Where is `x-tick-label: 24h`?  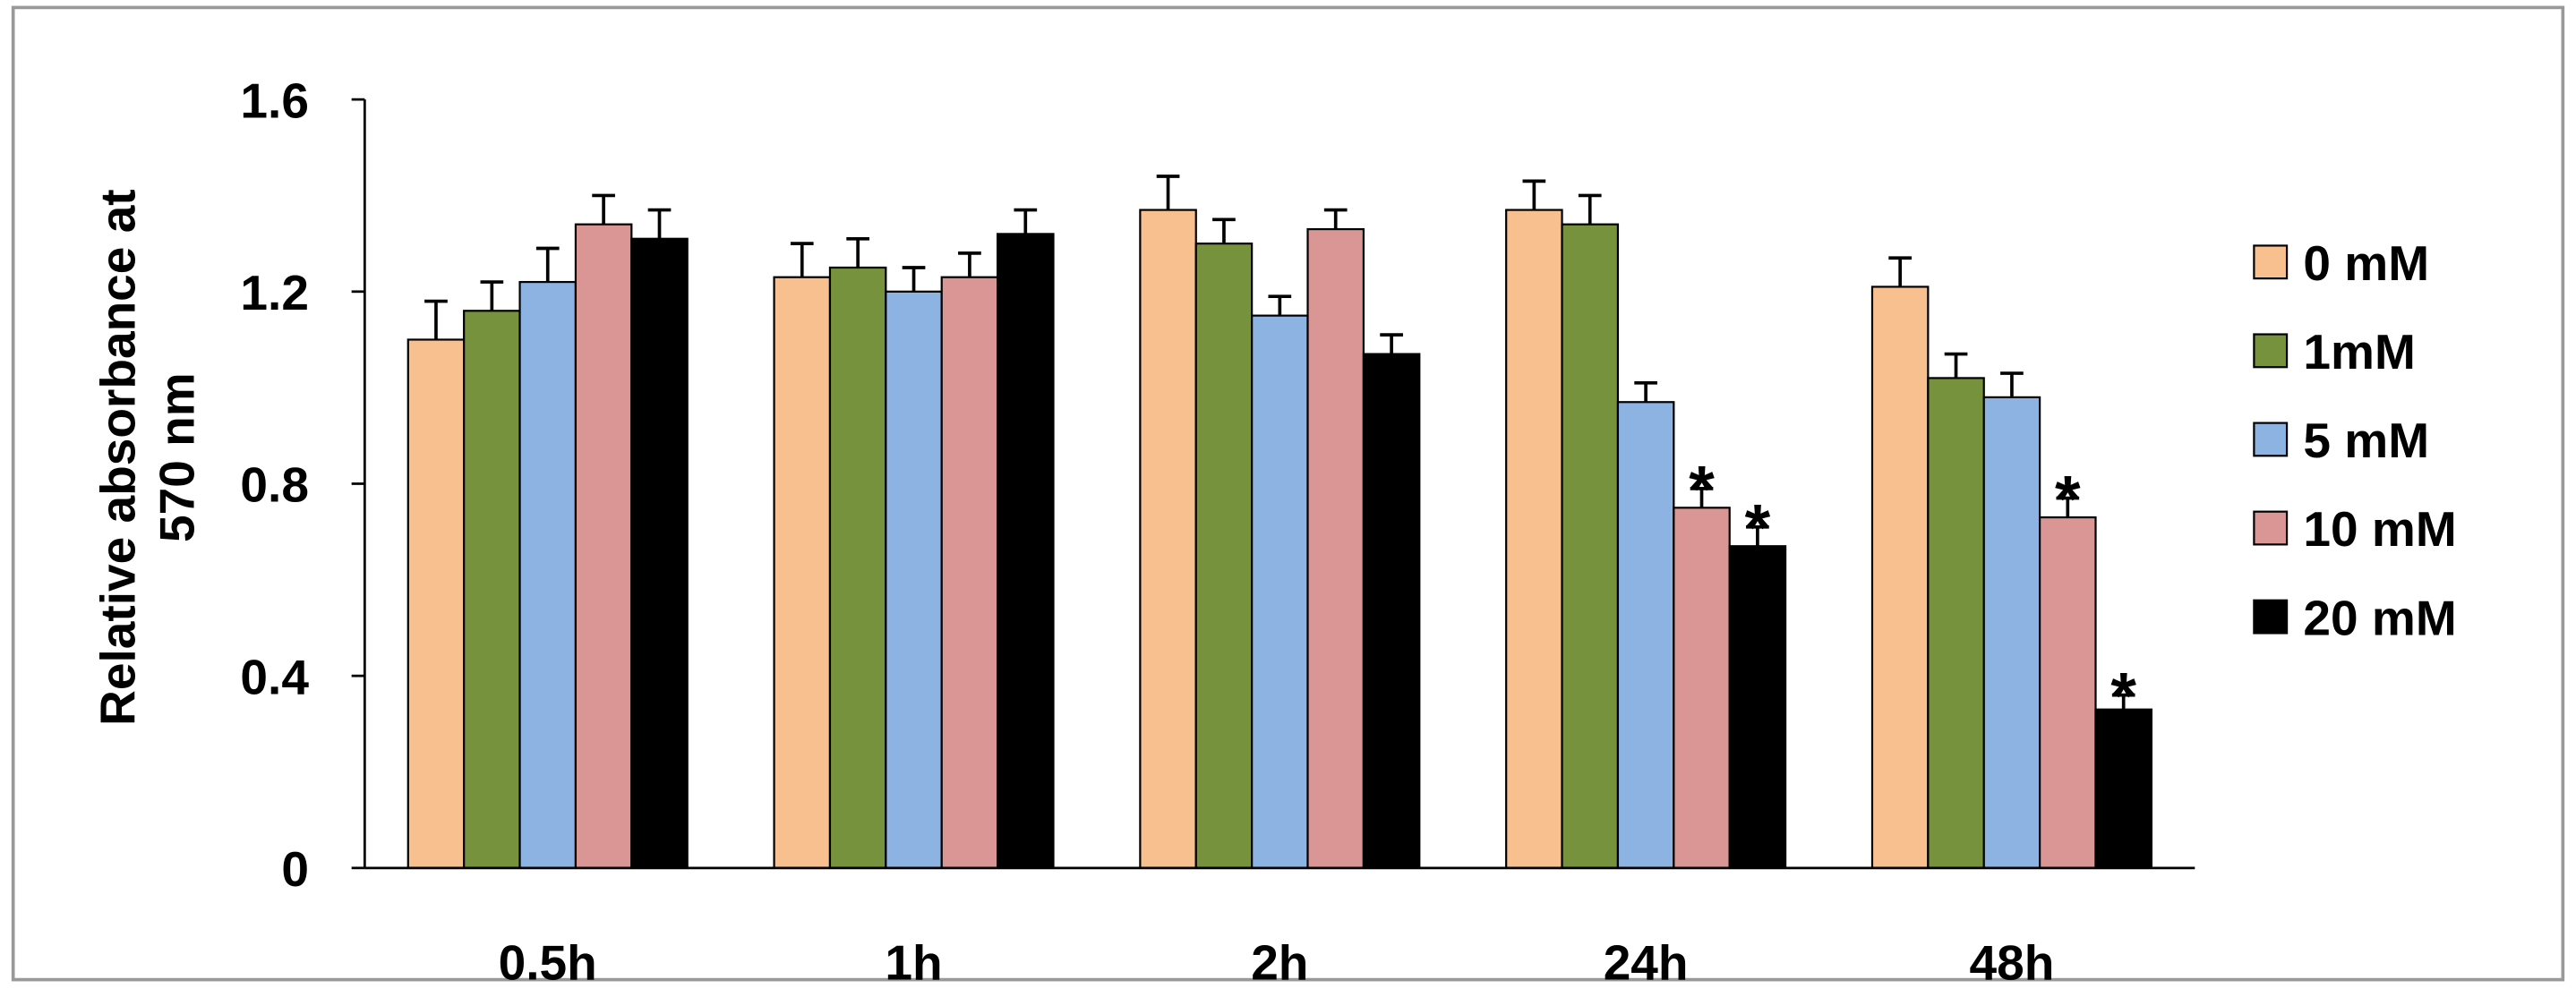 x-tick-label: 24h is located at coordinates (1646, 963).